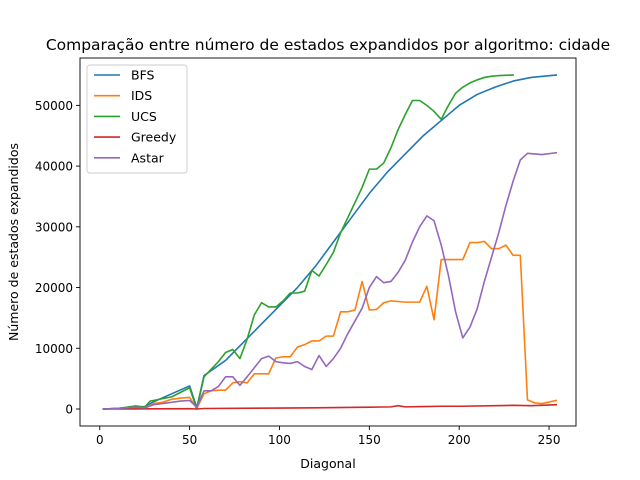 The image size is (640, 480). What do you see at coordinates (69, 409) in the screenshot?
I see `y-tick-label: 0` at bounding box center [69, 409].